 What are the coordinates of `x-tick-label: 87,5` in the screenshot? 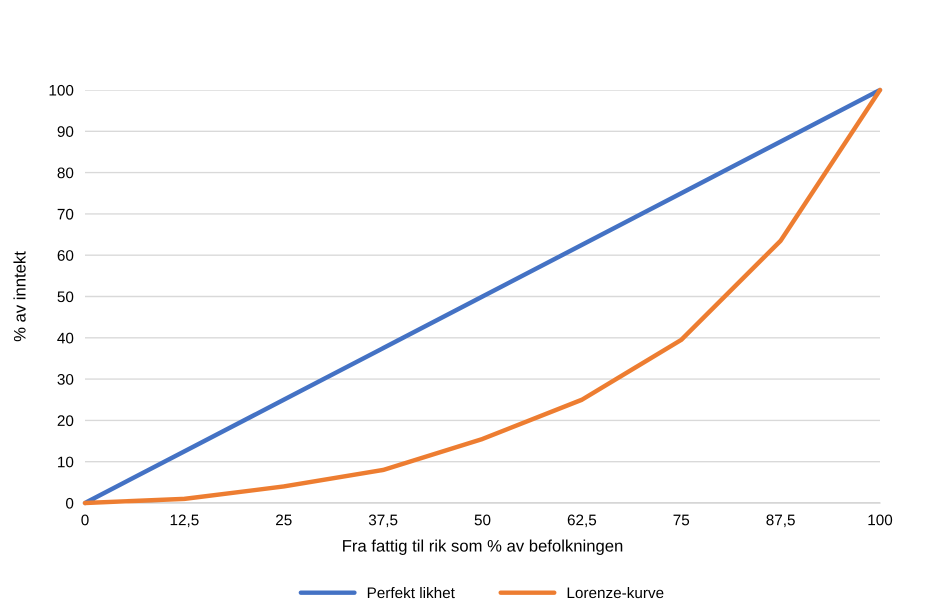 It's located at (780, 521).